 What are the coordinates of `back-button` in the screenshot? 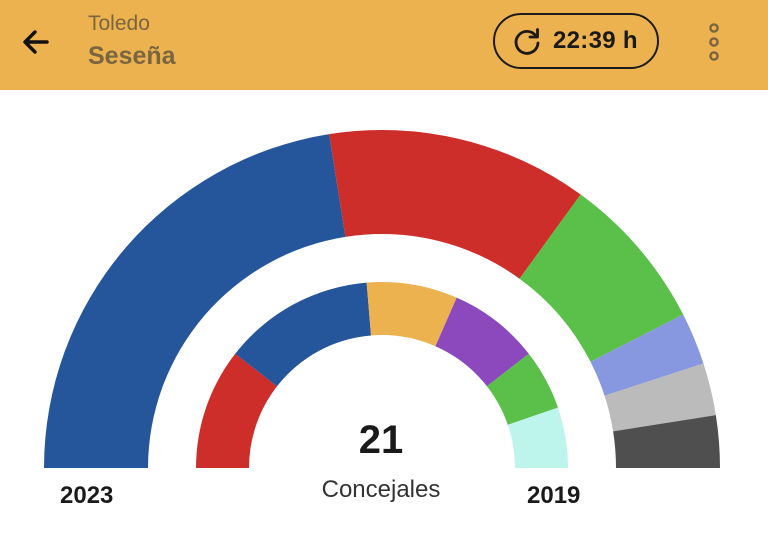 It's located at (36, 42).